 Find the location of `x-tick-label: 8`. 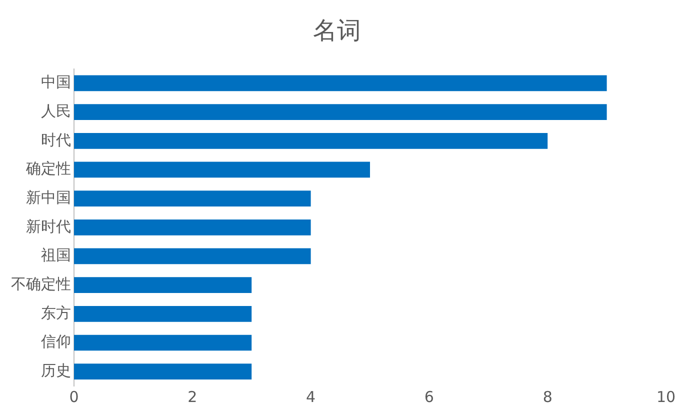

x-tick-label: 8 is located at coordinates (547, 397).